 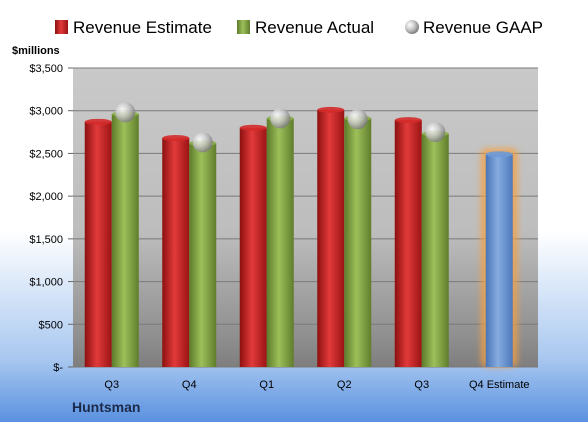 I want to click on x-tick-label: Q2, so click(x=344, y=385).